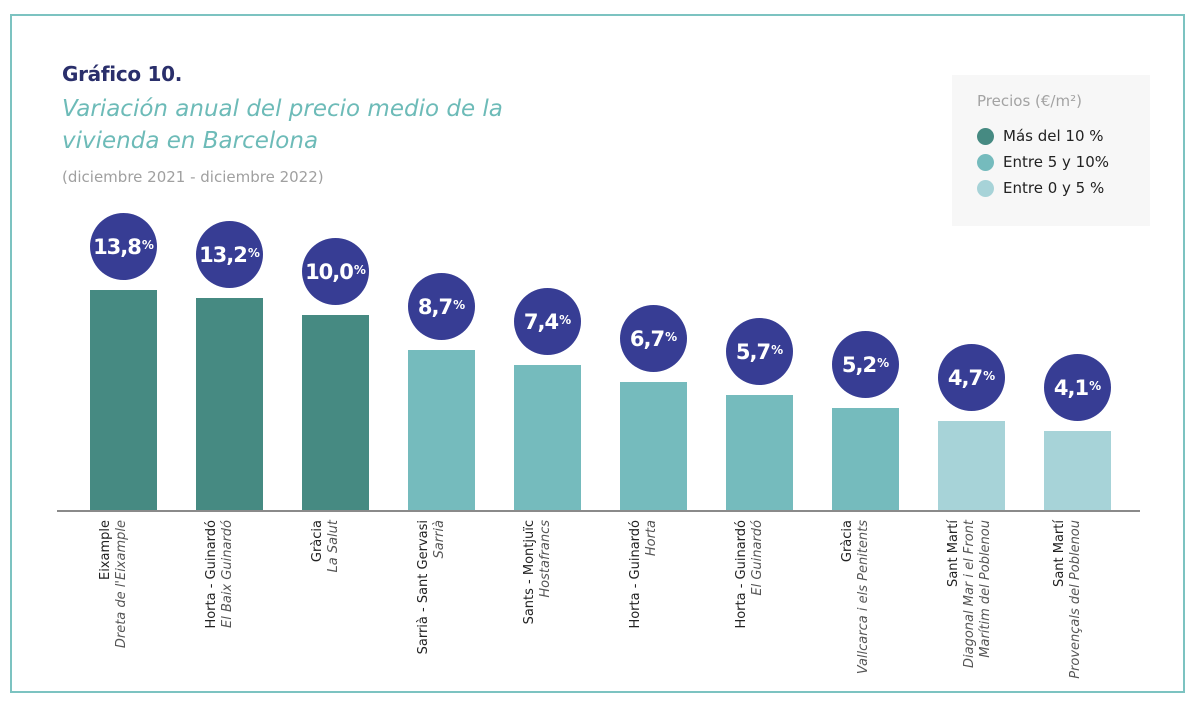 The width and height of the screenshot is (1200, 708). I want to click on legend-label: Más del 10 %, so click(1053, 136).